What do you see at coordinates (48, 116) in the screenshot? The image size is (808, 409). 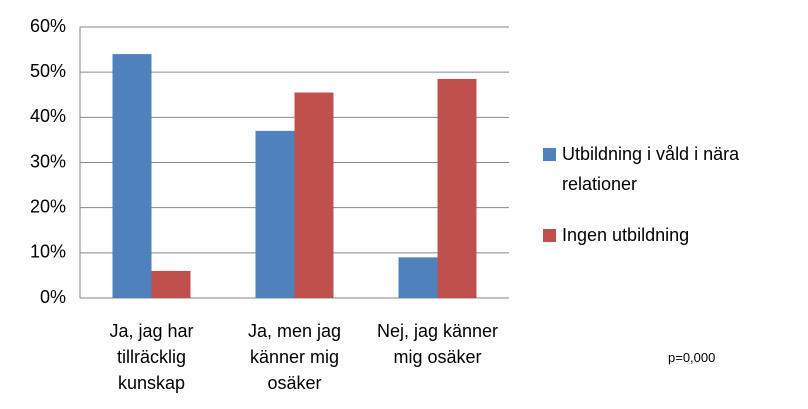 I see `y-tick-label: 40%` at bounding box center [48, 116].